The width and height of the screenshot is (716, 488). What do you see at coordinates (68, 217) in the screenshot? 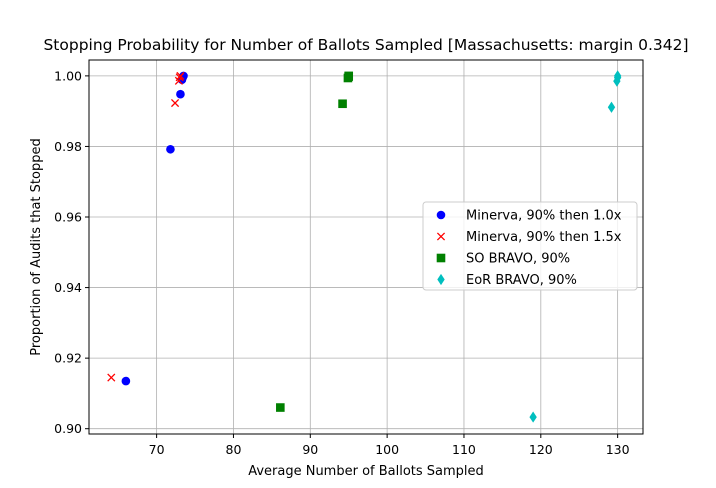
I see `y-tick-label: 0.96` at bounding box center [68, 217].